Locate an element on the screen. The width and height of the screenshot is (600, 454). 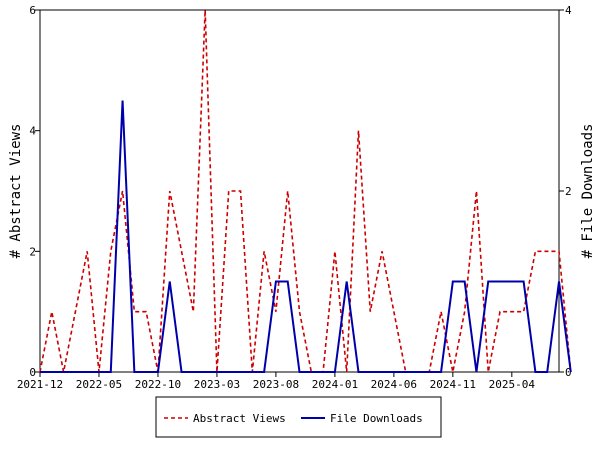
x-tick-label: 2023-08 is located at coordinates (276, 384).